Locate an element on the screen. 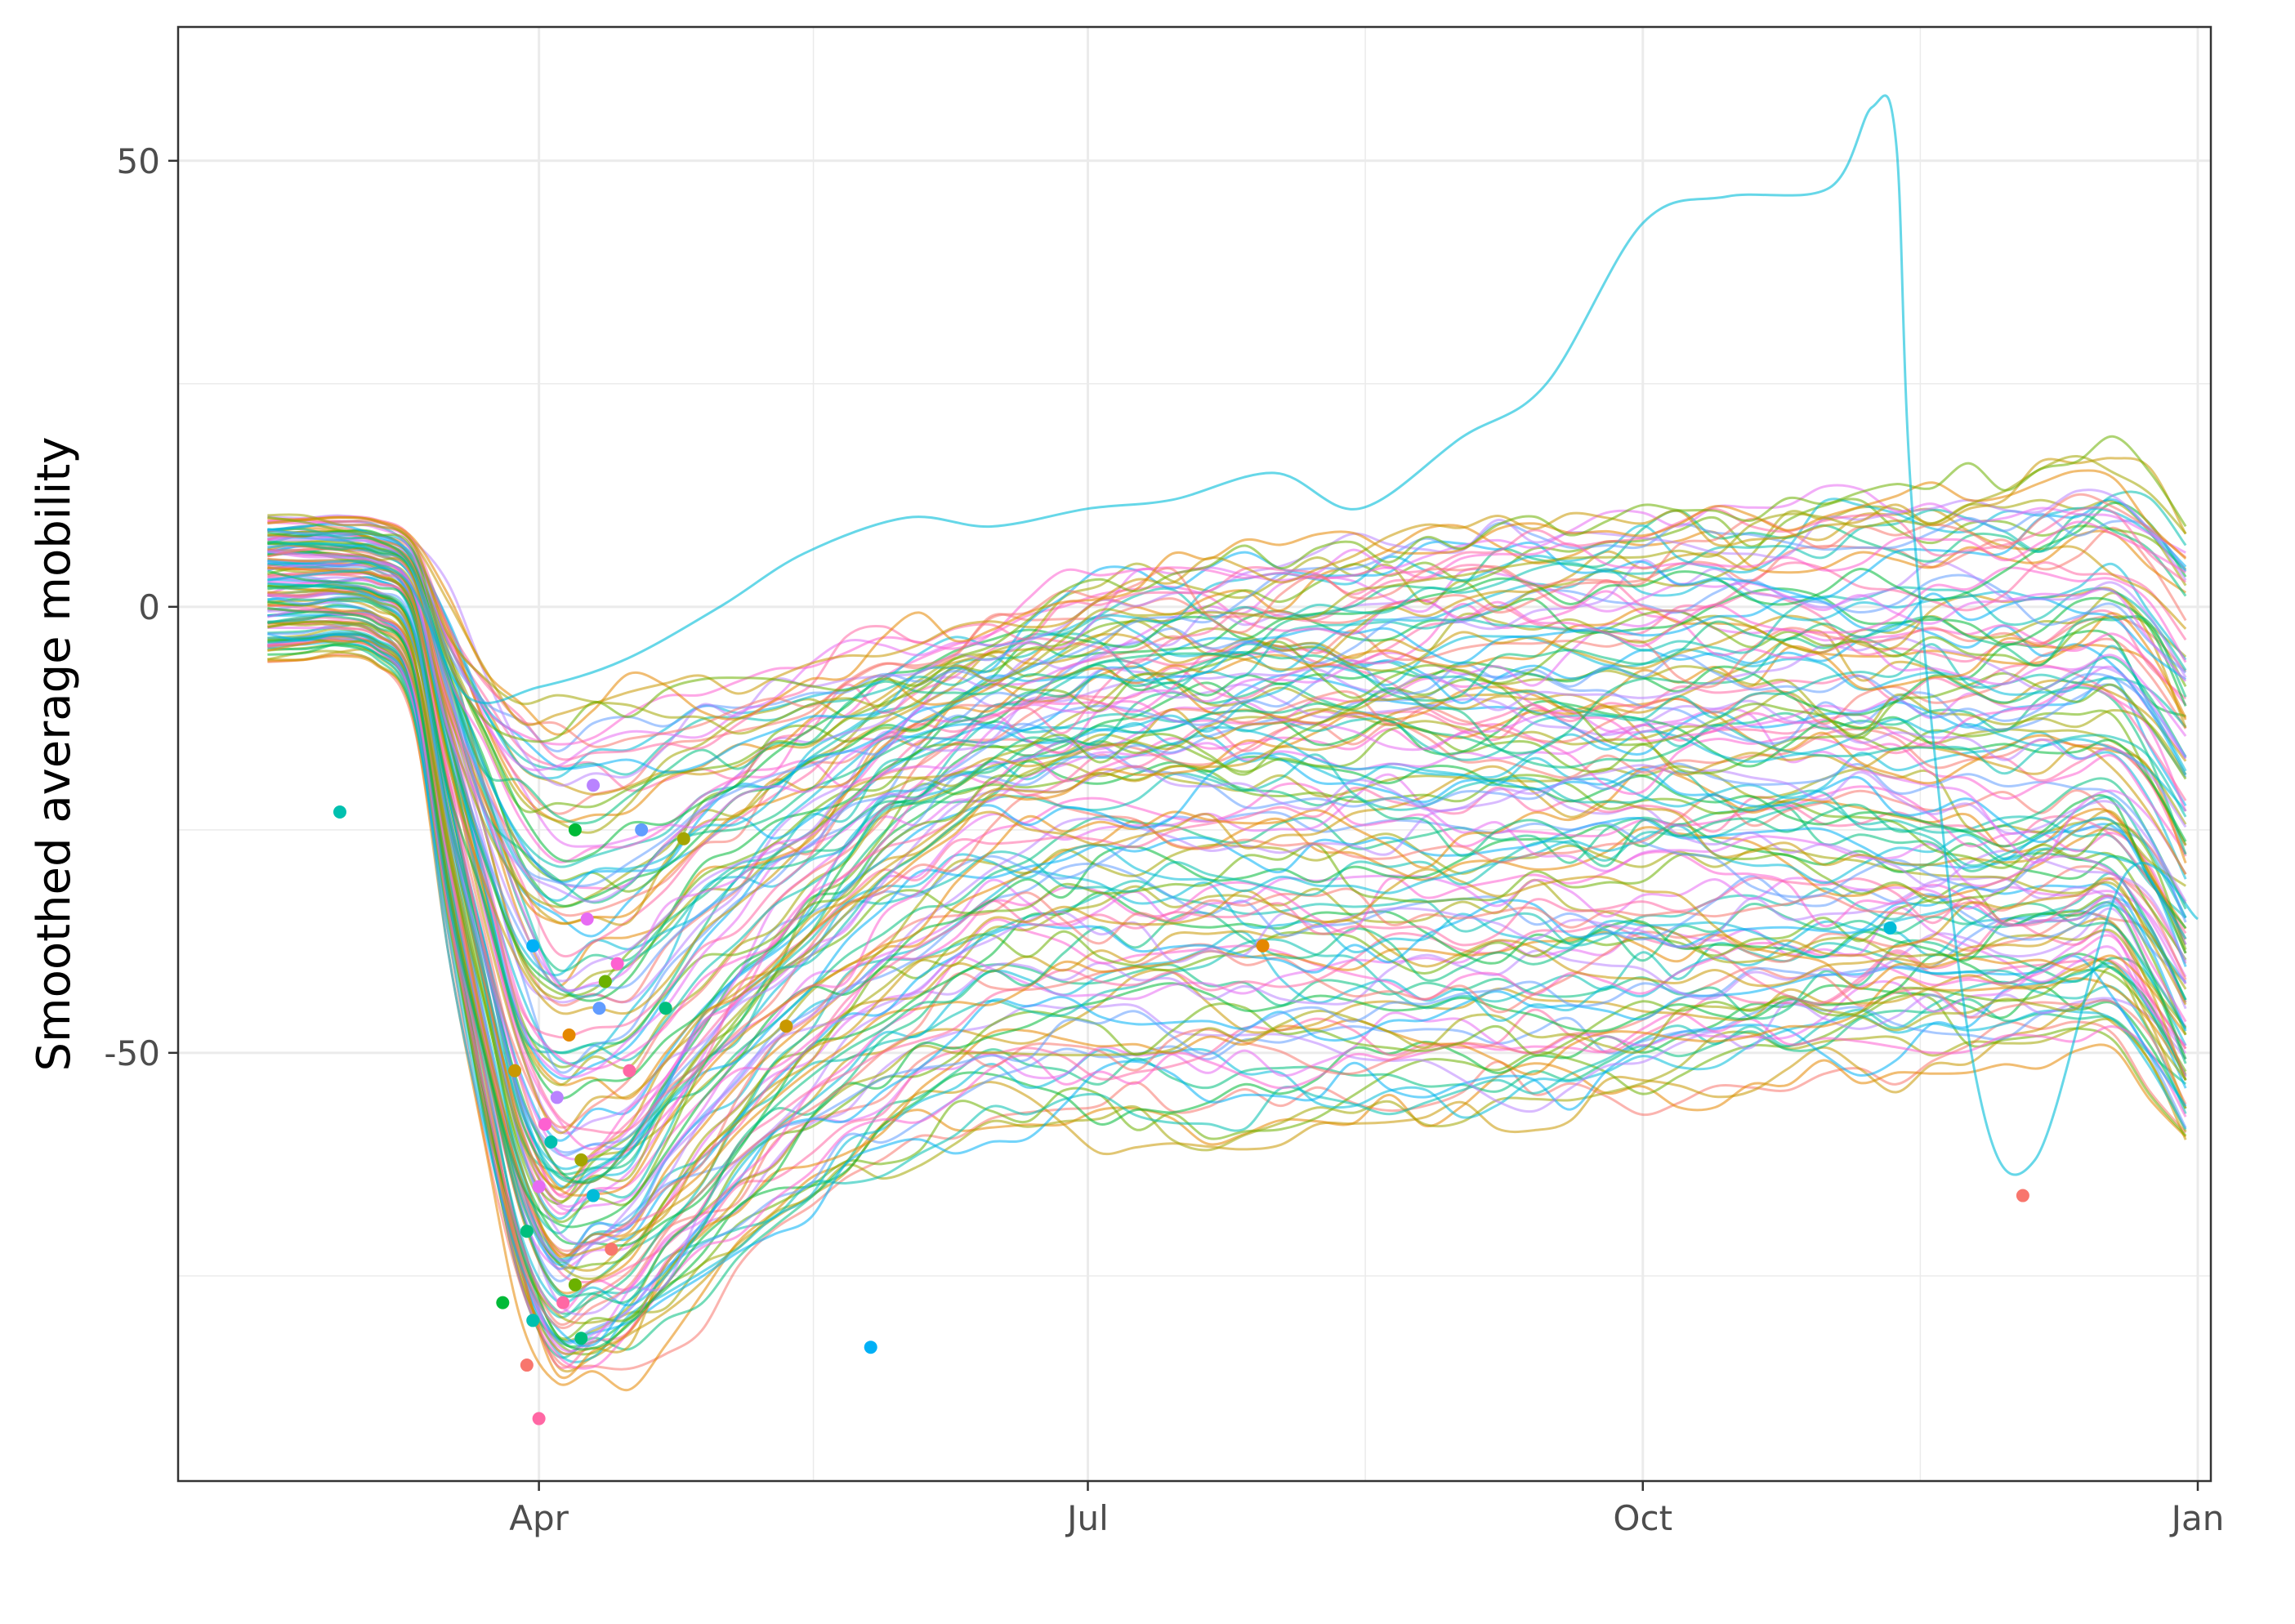 This screenshot has width=2295, height=1624. y-tick-label: 50 is located at coordinates (138, 161).